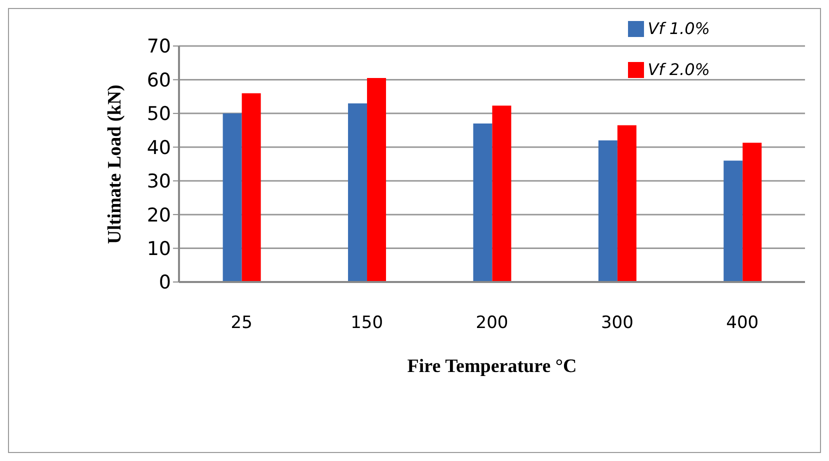 This screenshot has height=461, width=829. What do you see at coordinates (158, 215) in the screenshot?
I see `y-tick-label: 20` at bounding box center [158, 215].